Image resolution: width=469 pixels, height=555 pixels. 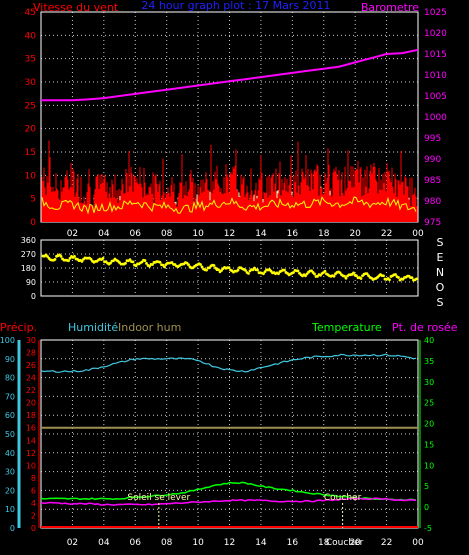 I want to click on pressure-axis-tick: 1020, so click(x=435, y=34).